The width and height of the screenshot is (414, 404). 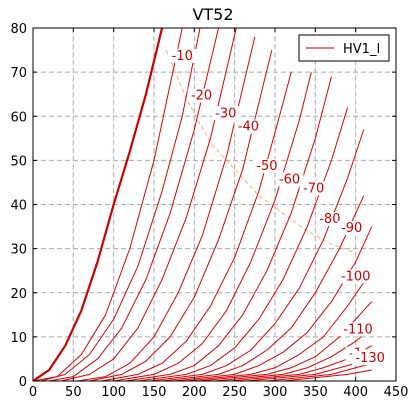 I want to click on x-tick-label: 150, so click(x=154, y=392).